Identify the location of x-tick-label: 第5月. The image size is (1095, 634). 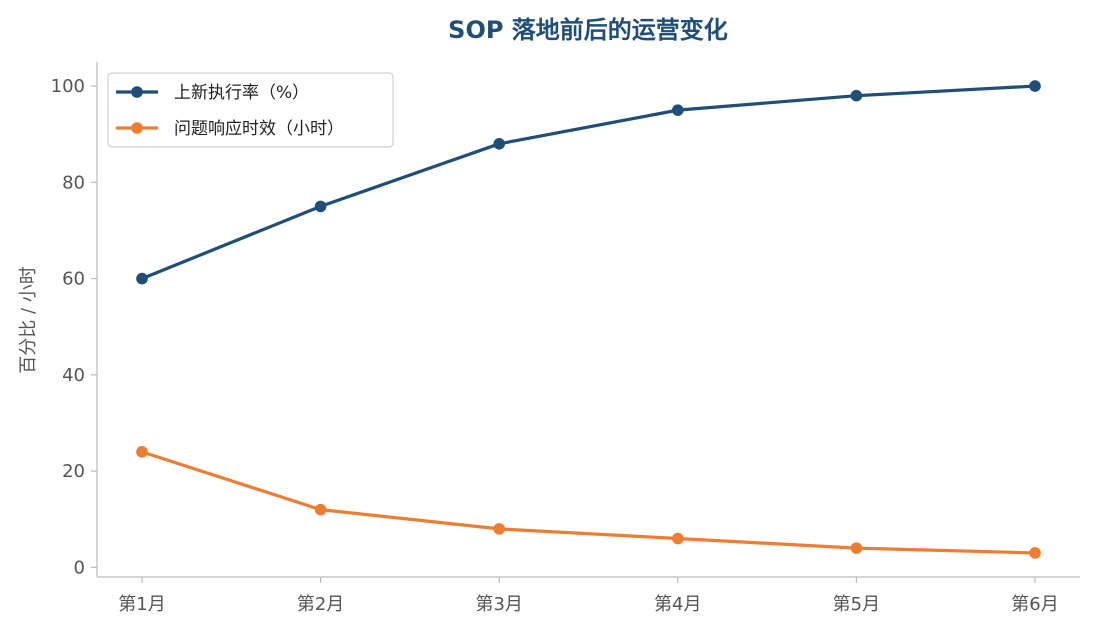
(856, 604).